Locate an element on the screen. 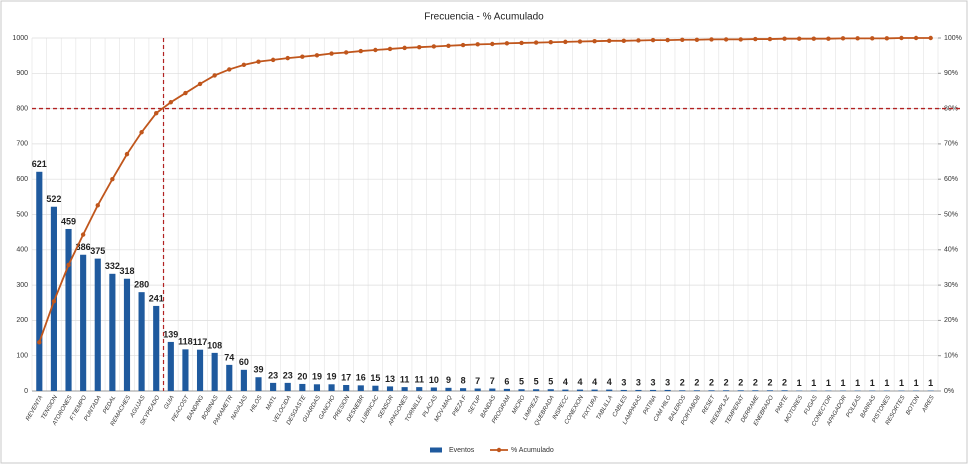  y-tick-label: 300 is located at coordinates (22, 285).